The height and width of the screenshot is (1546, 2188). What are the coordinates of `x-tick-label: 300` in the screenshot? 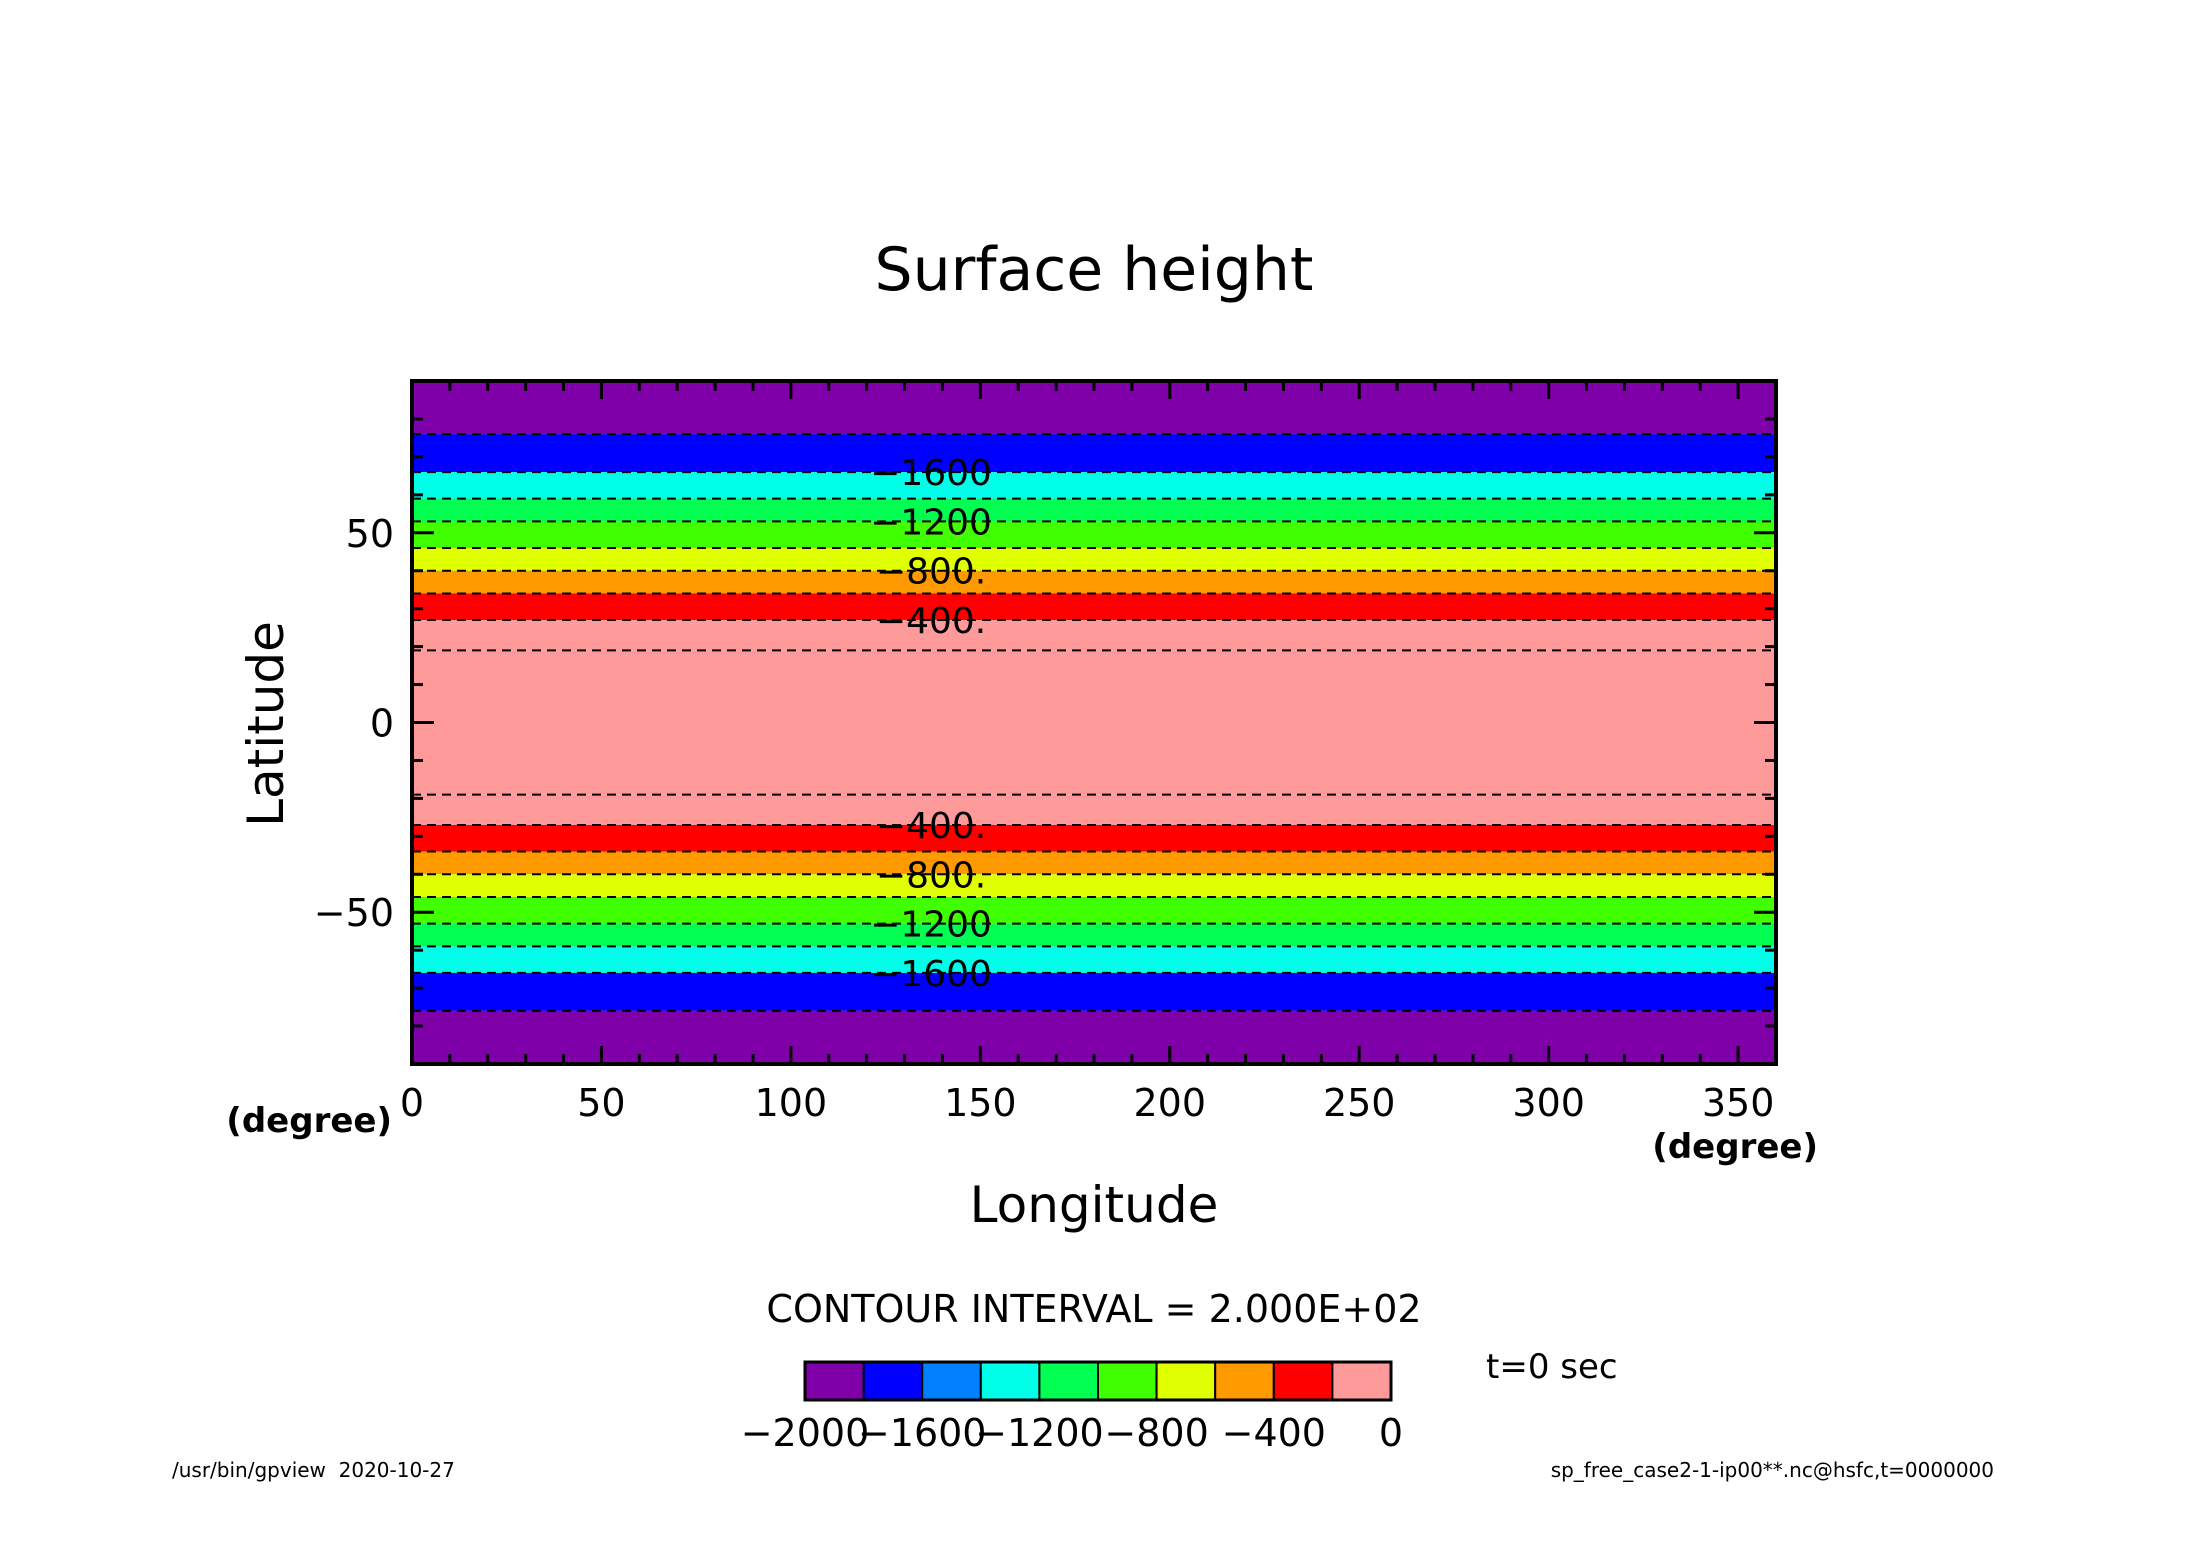 It's located at (1548, 1103).